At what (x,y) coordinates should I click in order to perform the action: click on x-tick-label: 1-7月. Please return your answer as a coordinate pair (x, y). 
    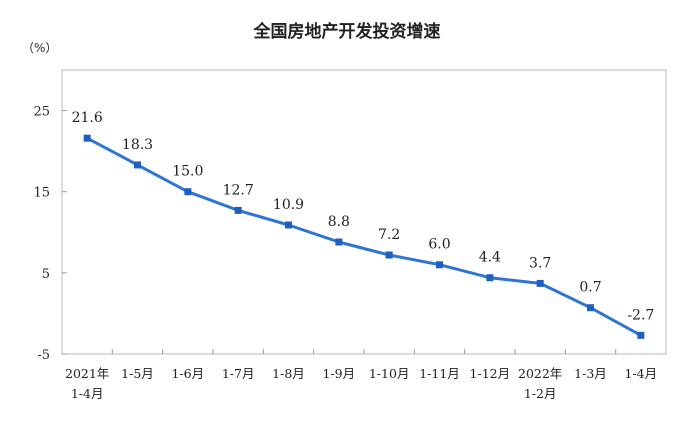
    Looking at the image, I should click on (238, 373).